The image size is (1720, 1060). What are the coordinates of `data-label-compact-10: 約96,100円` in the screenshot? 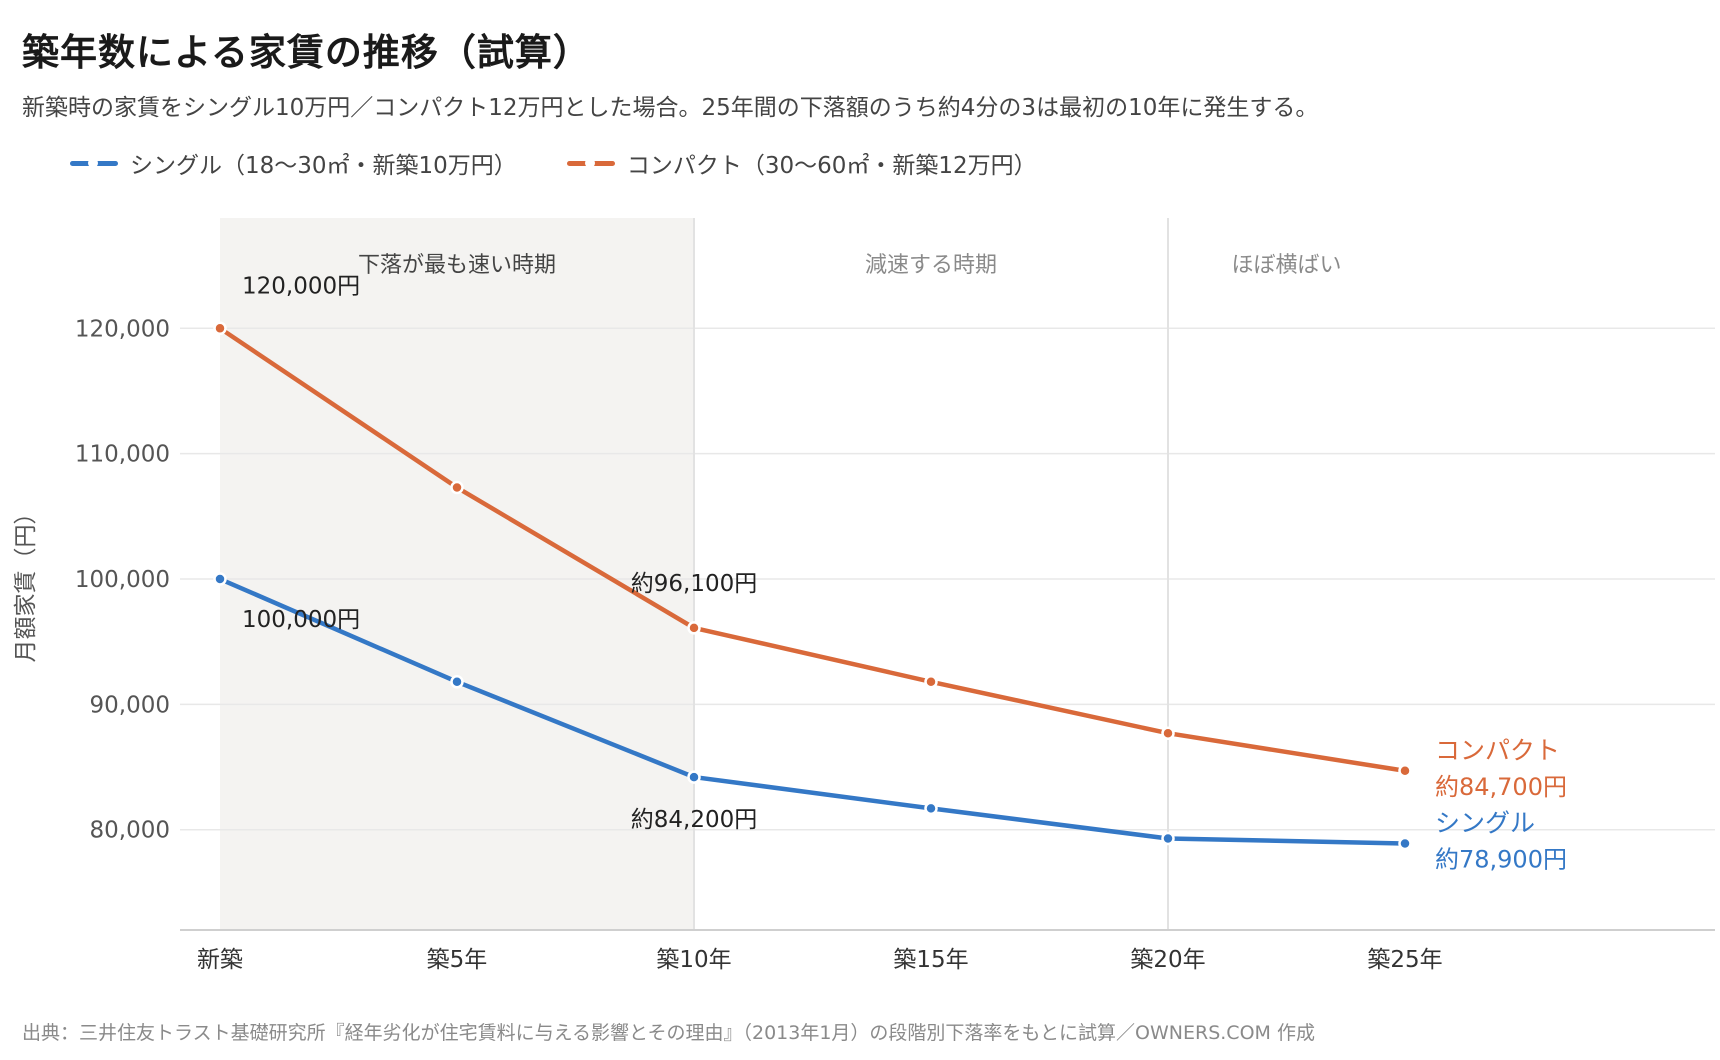 It's located at (694, 584).